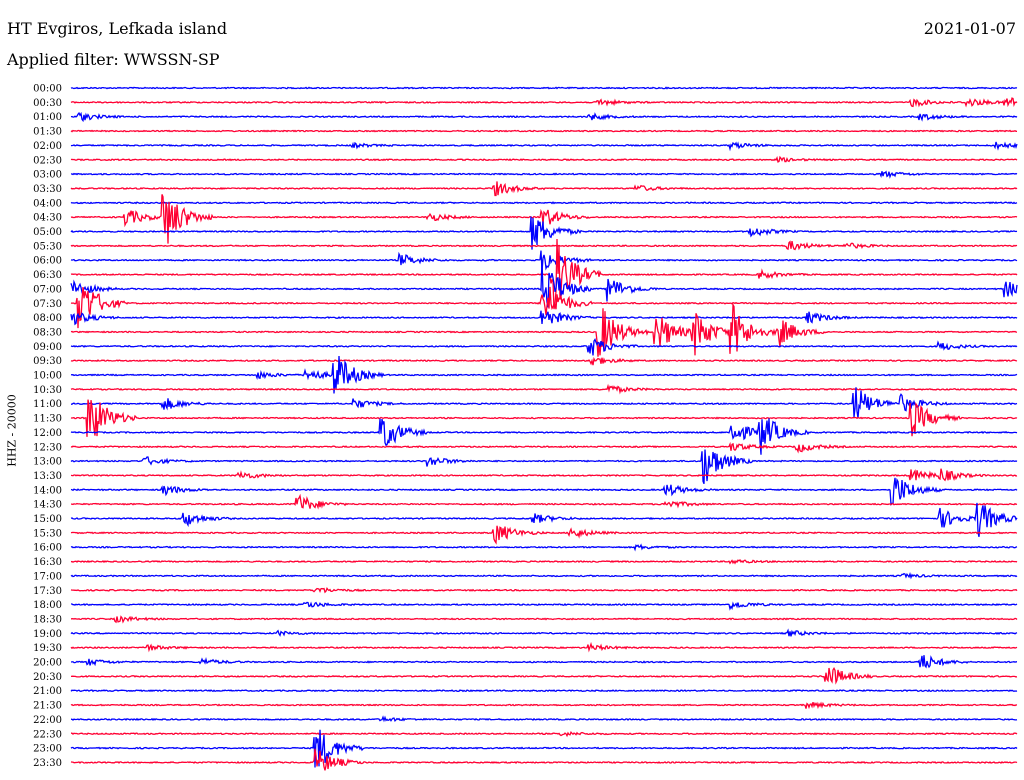  What do you see at coordinates (47, 734) in the screenshot?
I see `time-tick-2230: 22:30` at bounding box center [47, 734].